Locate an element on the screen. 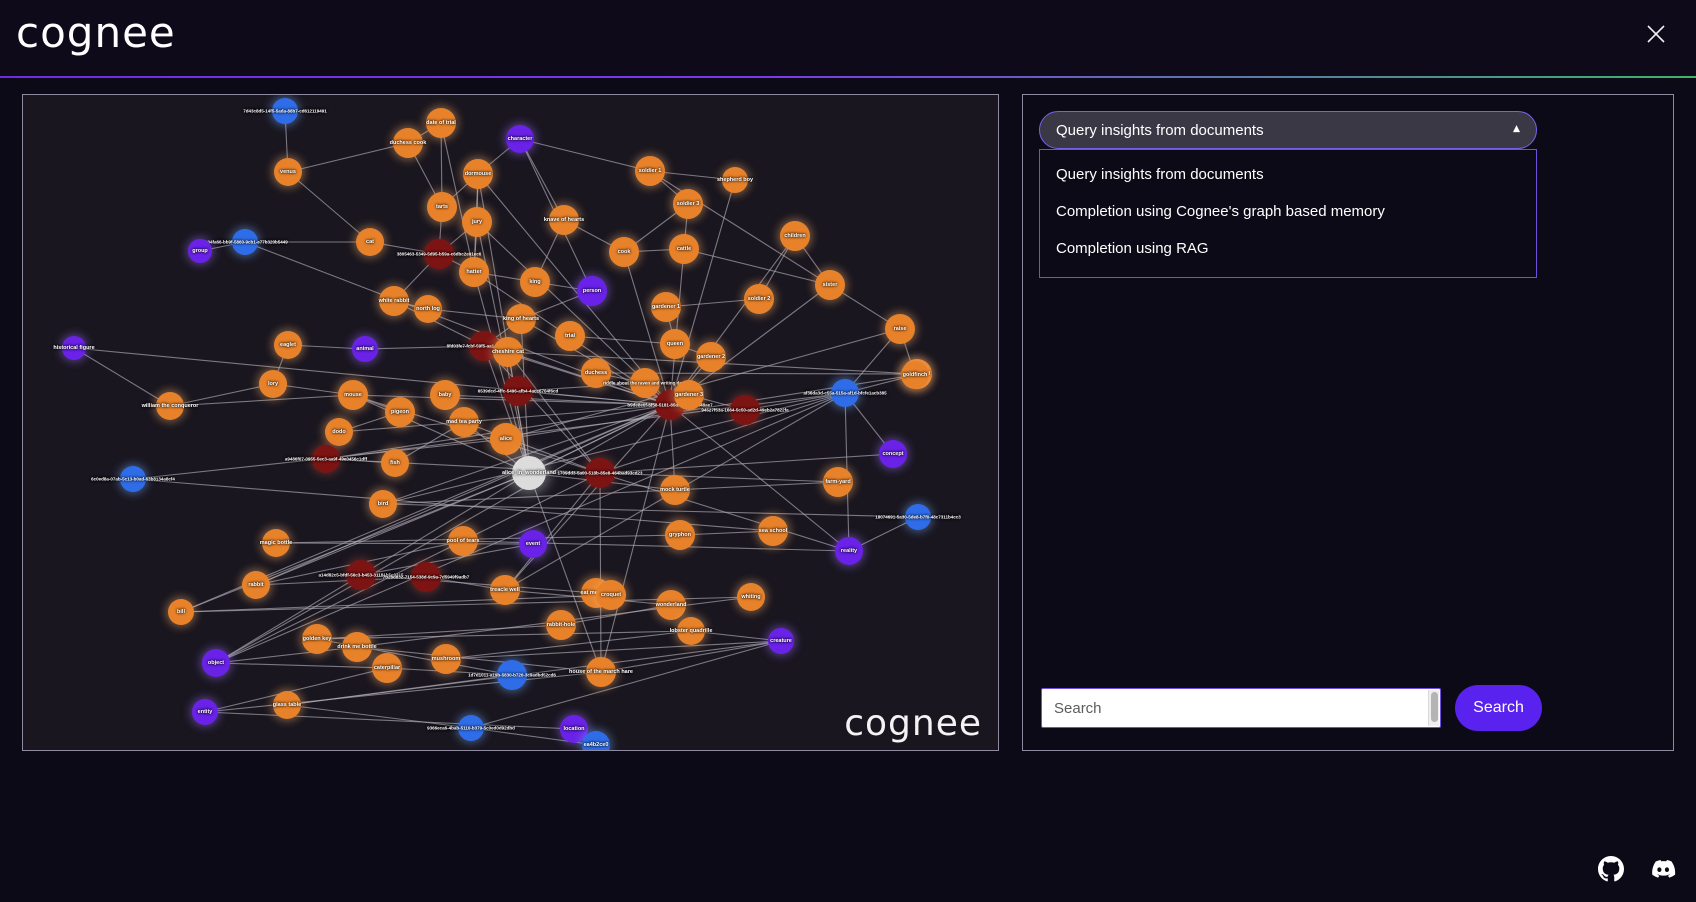 Image resolution: width=1696 pixels, height=902 pixels. graph-node: pool of tears is located at coordinates (463, 541).